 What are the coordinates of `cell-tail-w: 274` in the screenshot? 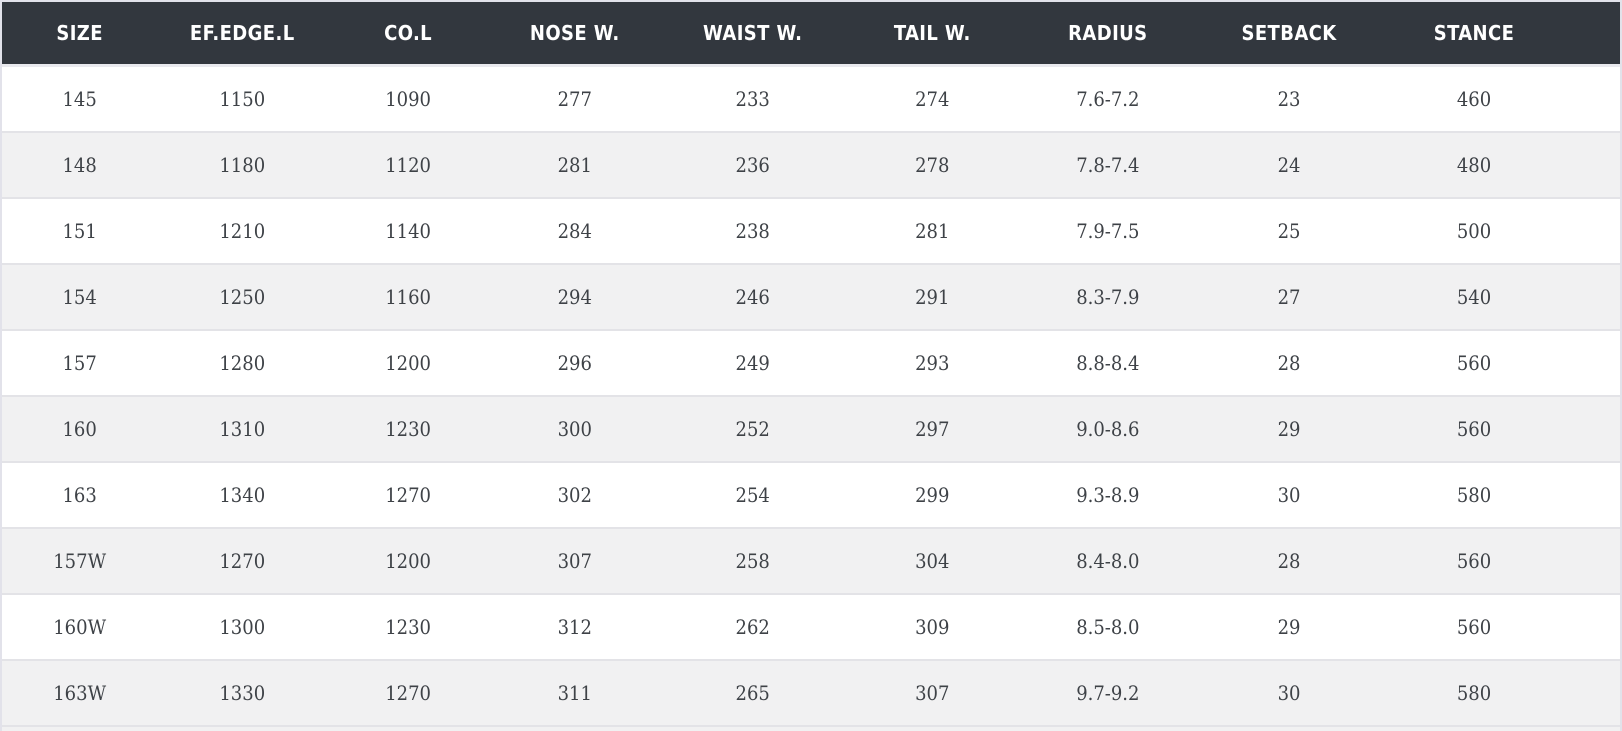 It's located at (932, 98).